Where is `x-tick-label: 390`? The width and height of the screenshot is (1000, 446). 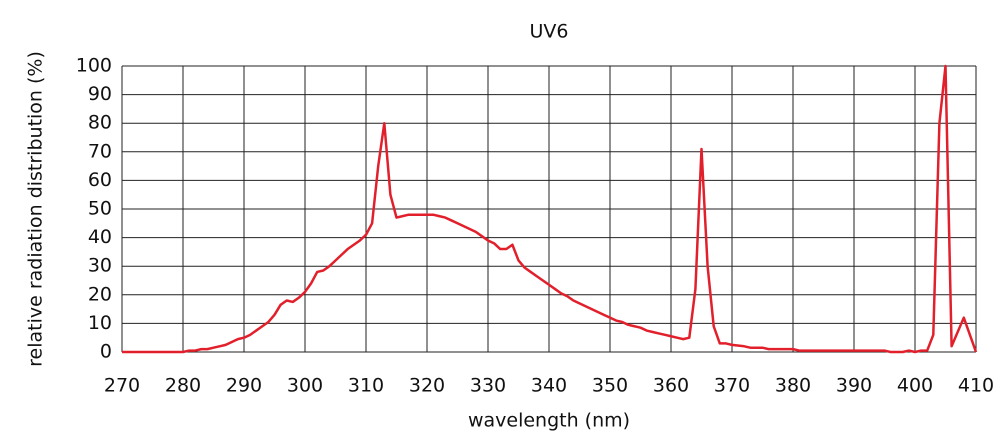
x-tick-label: 390 is located at coordinates (854, 386).